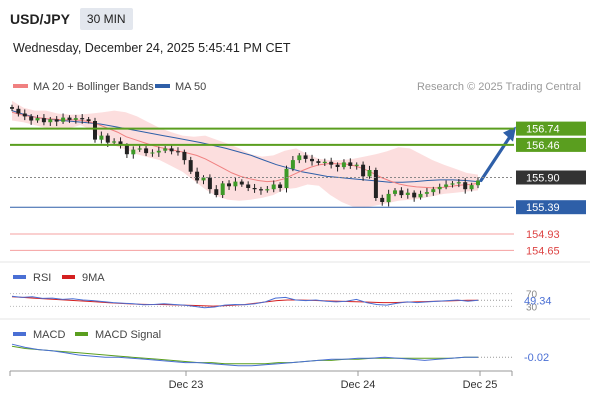  I want to click on copyright-label: Research © 2025 Trading Central, so click(499, 87).